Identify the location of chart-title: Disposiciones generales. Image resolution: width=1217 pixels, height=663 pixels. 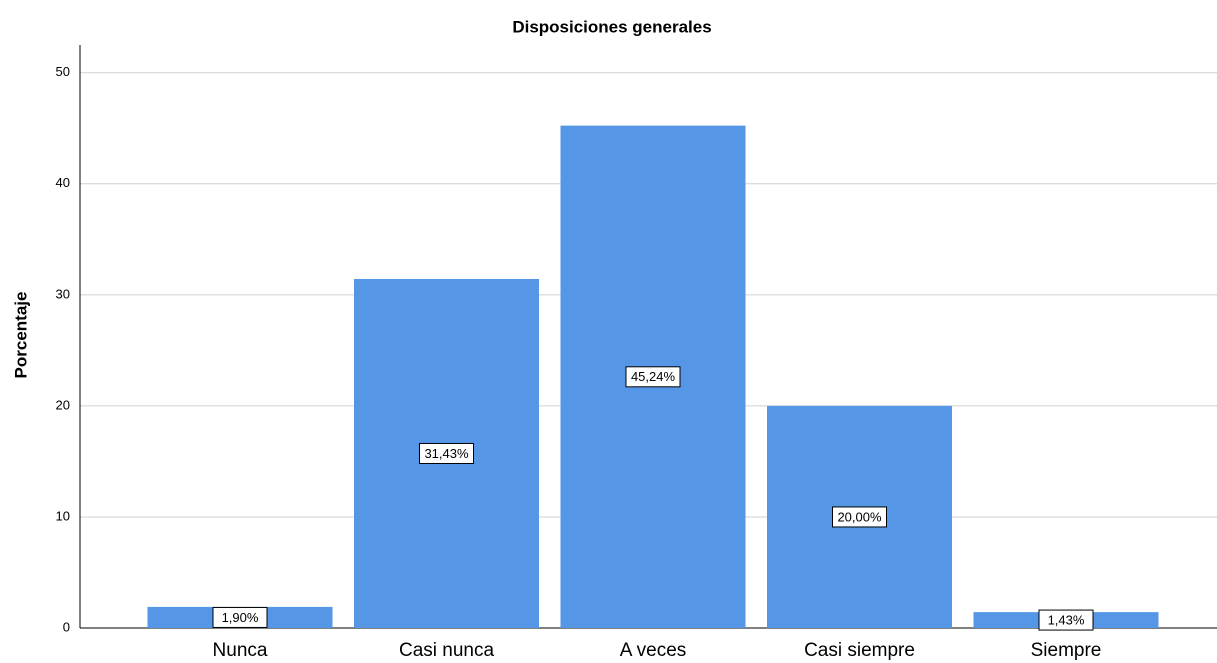
(611, 26).